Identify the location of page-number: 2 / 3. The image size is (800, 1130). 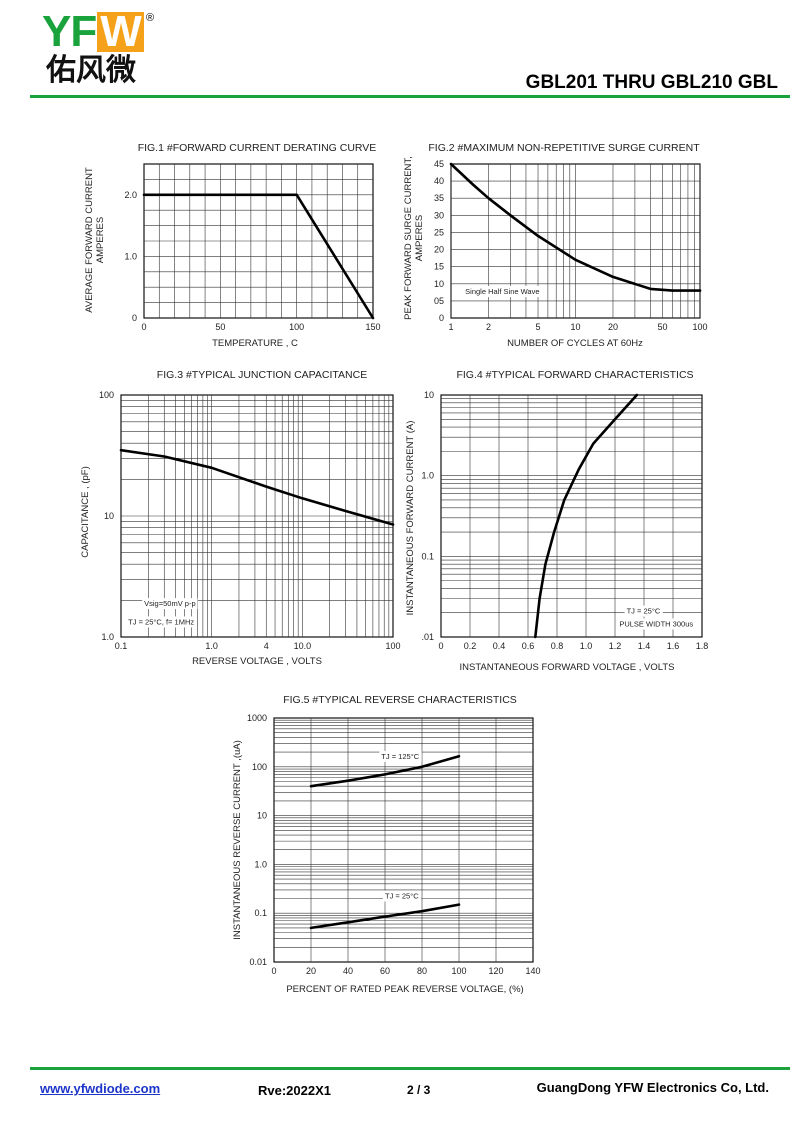
(419, 1090).